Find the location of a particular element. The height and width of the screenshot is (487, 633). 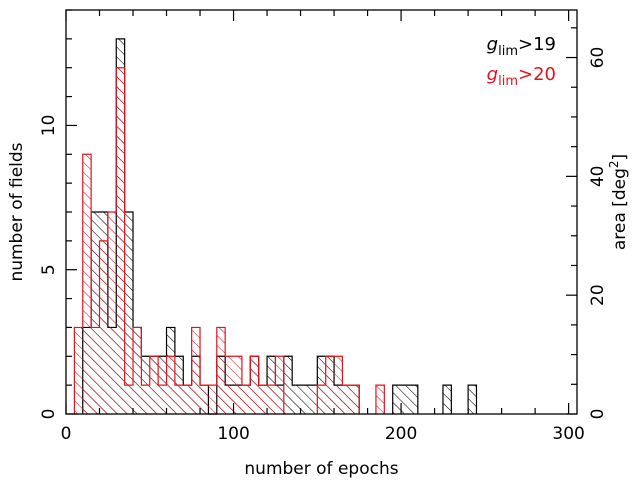

y2-tick-label: 20 is located at coordinates (598, 295).